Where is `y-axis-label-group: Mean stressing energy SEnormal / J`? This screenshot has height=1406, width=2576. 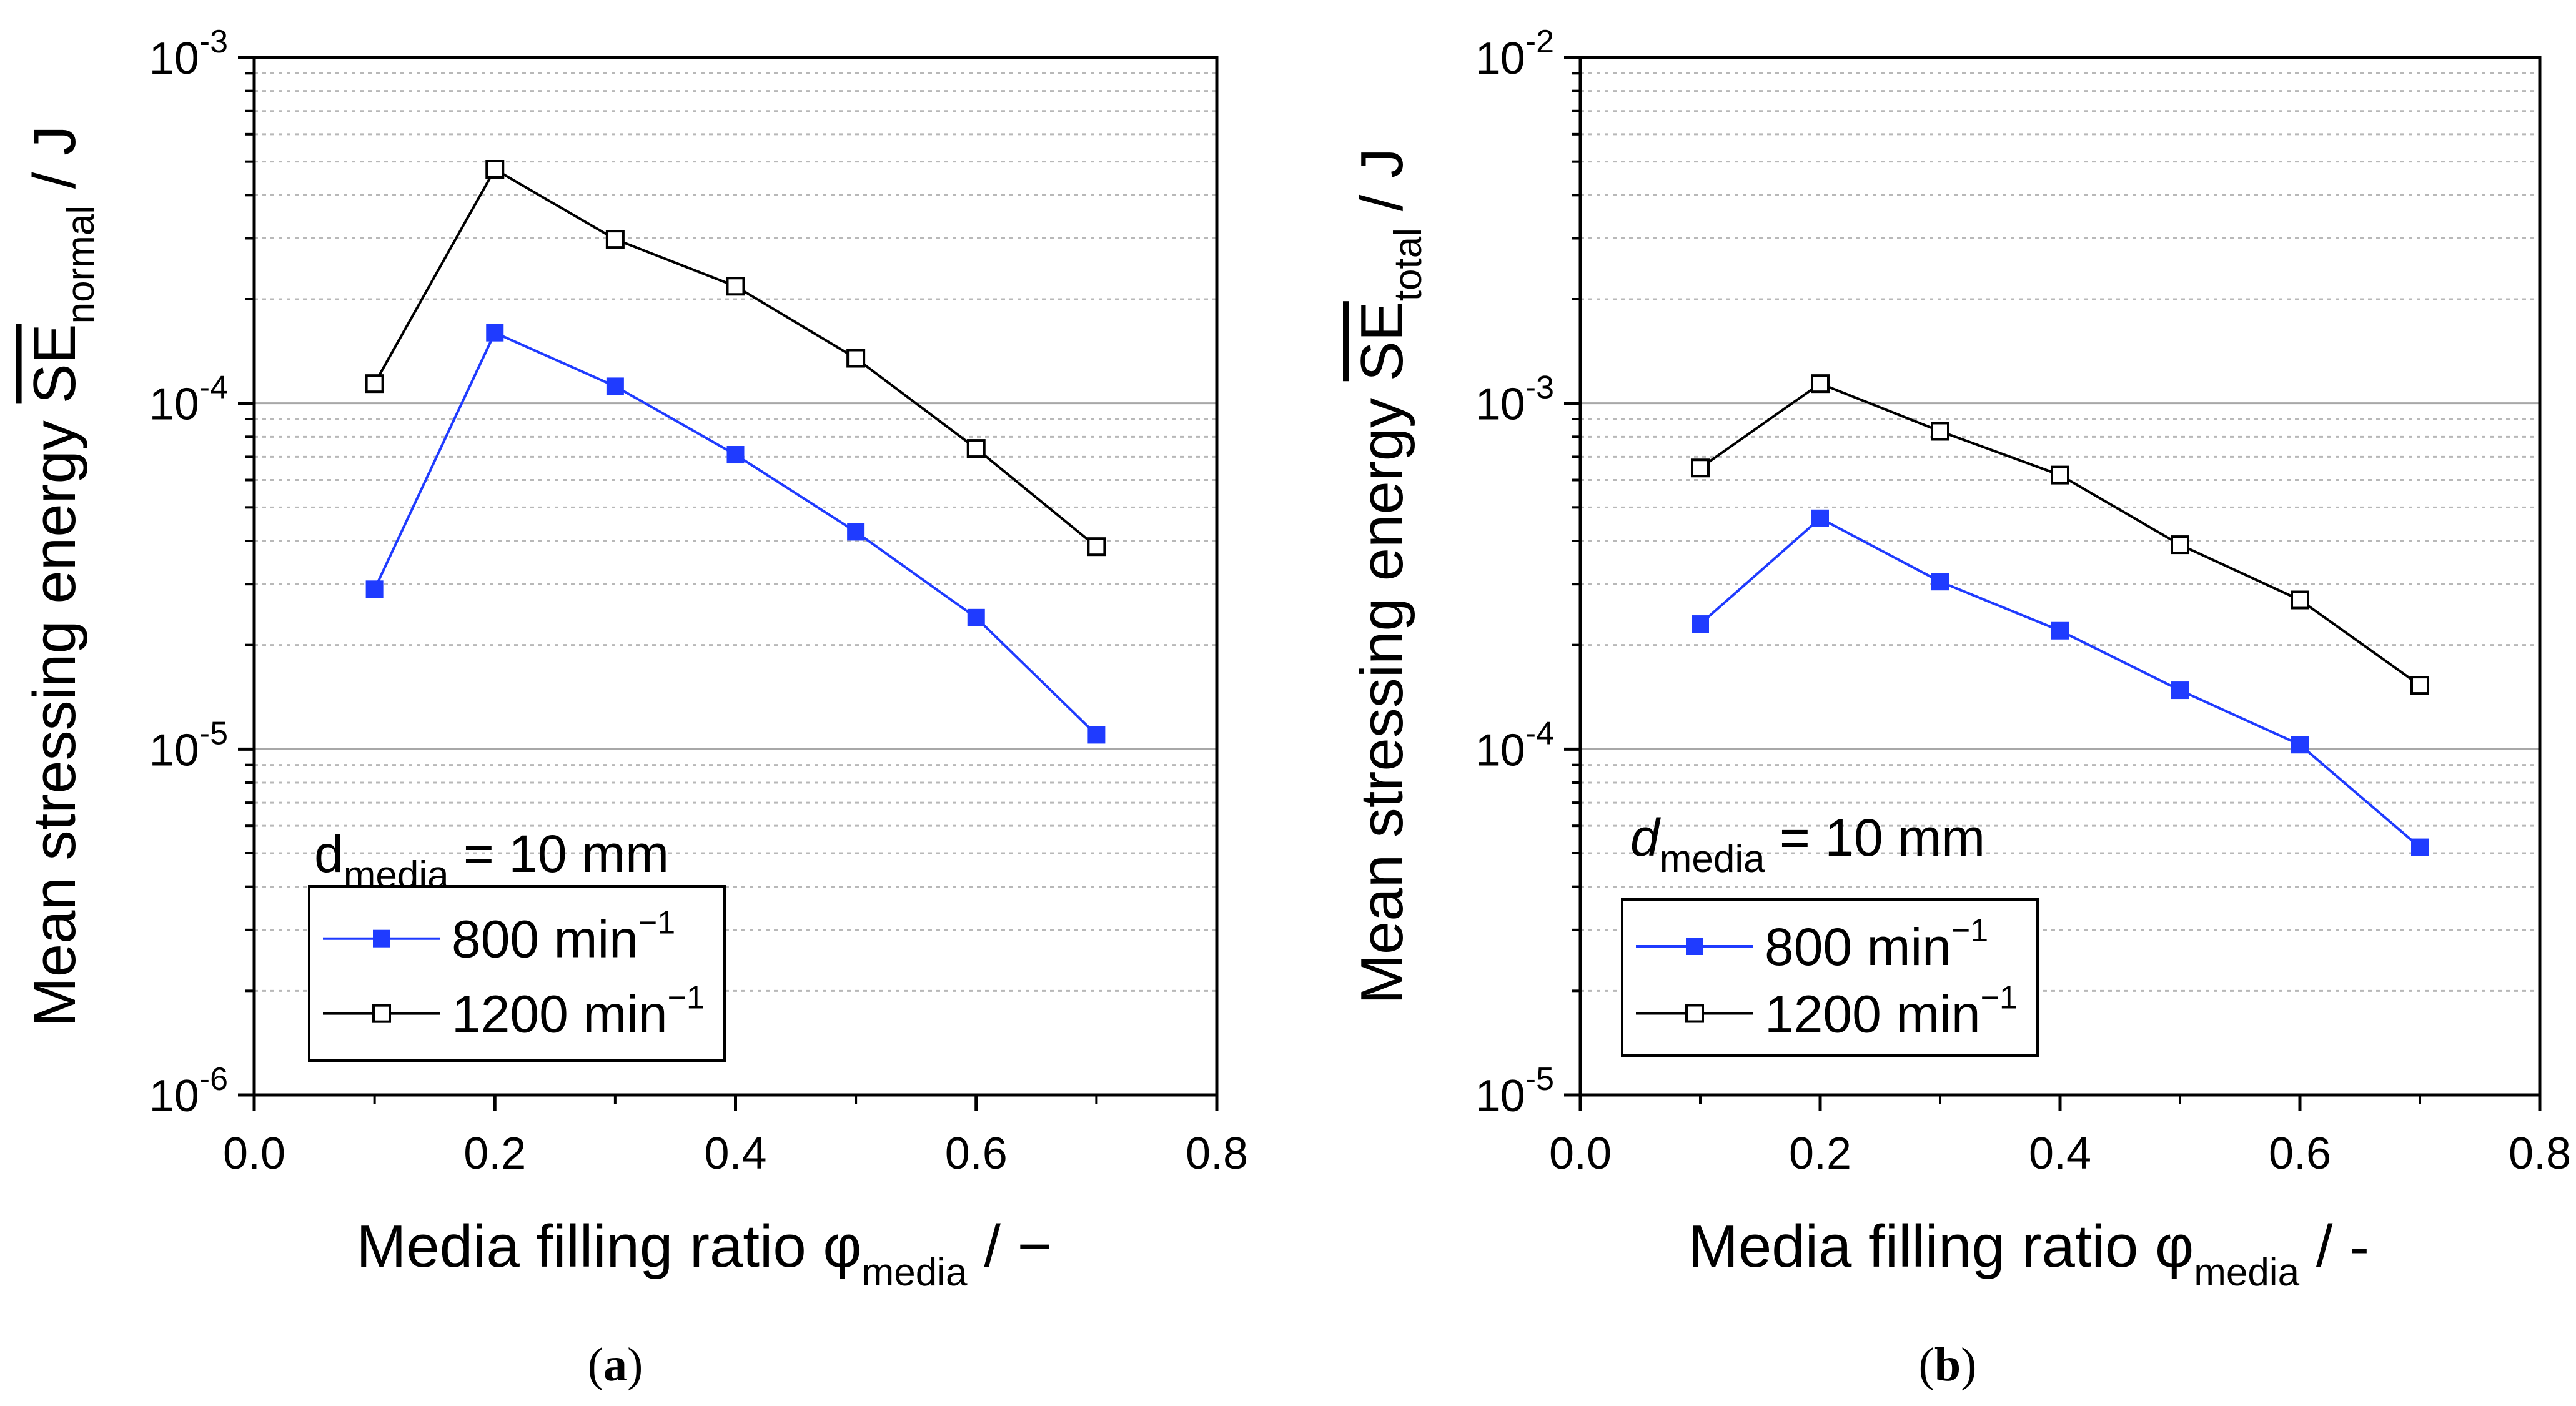 y-axis-label-group: Mean stressing energy SEnormal / J is located at coordinates (61, 576).